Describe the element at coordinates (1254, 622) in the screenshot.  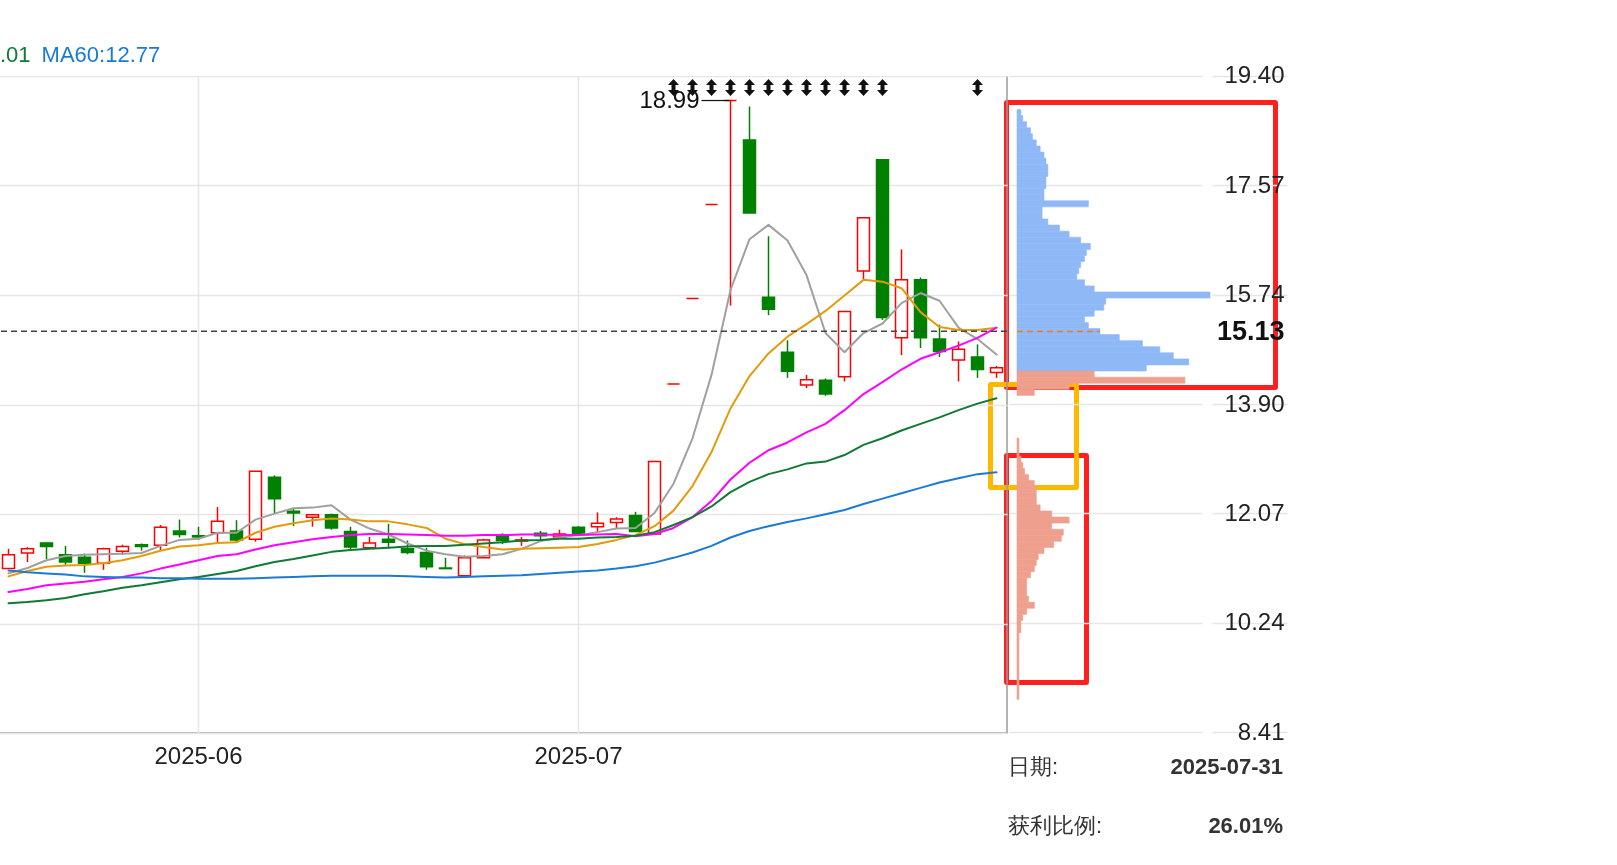
I see `y-tick-label: 10.24` at that location.